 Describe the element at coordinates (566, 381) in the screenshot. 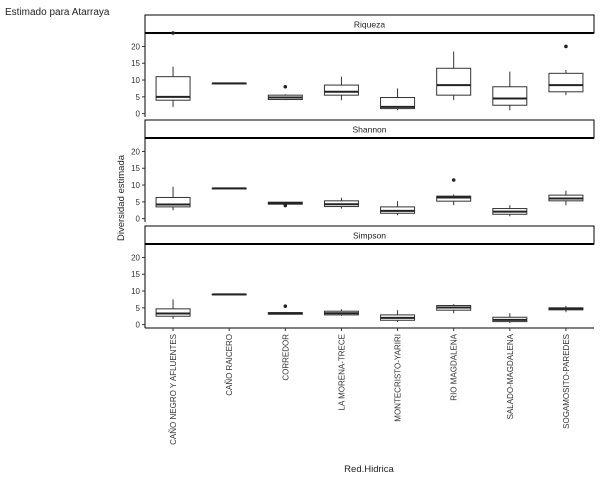

I see `x-tick-label: SOGAMOSITO-PAREDES` at that location.